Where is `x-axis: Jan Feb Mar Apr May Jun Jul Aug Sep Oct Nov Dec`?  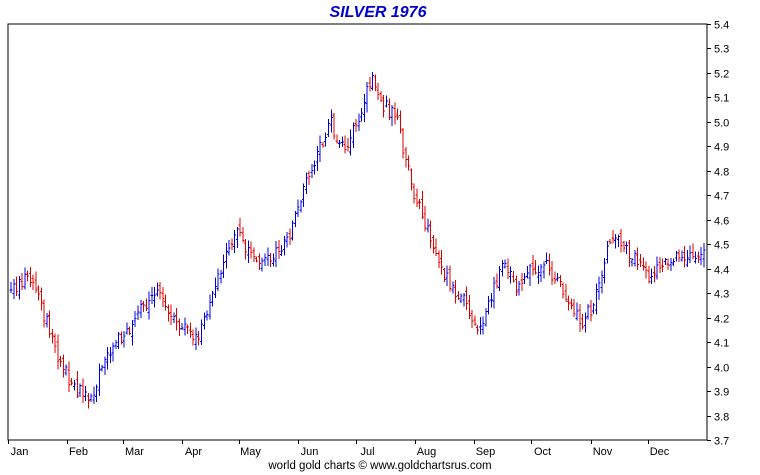 x-axis: Jan Feb Mar Apr May Jun Jul Aug Sep Oct Nov Dec is located at coordinates (339, 449).